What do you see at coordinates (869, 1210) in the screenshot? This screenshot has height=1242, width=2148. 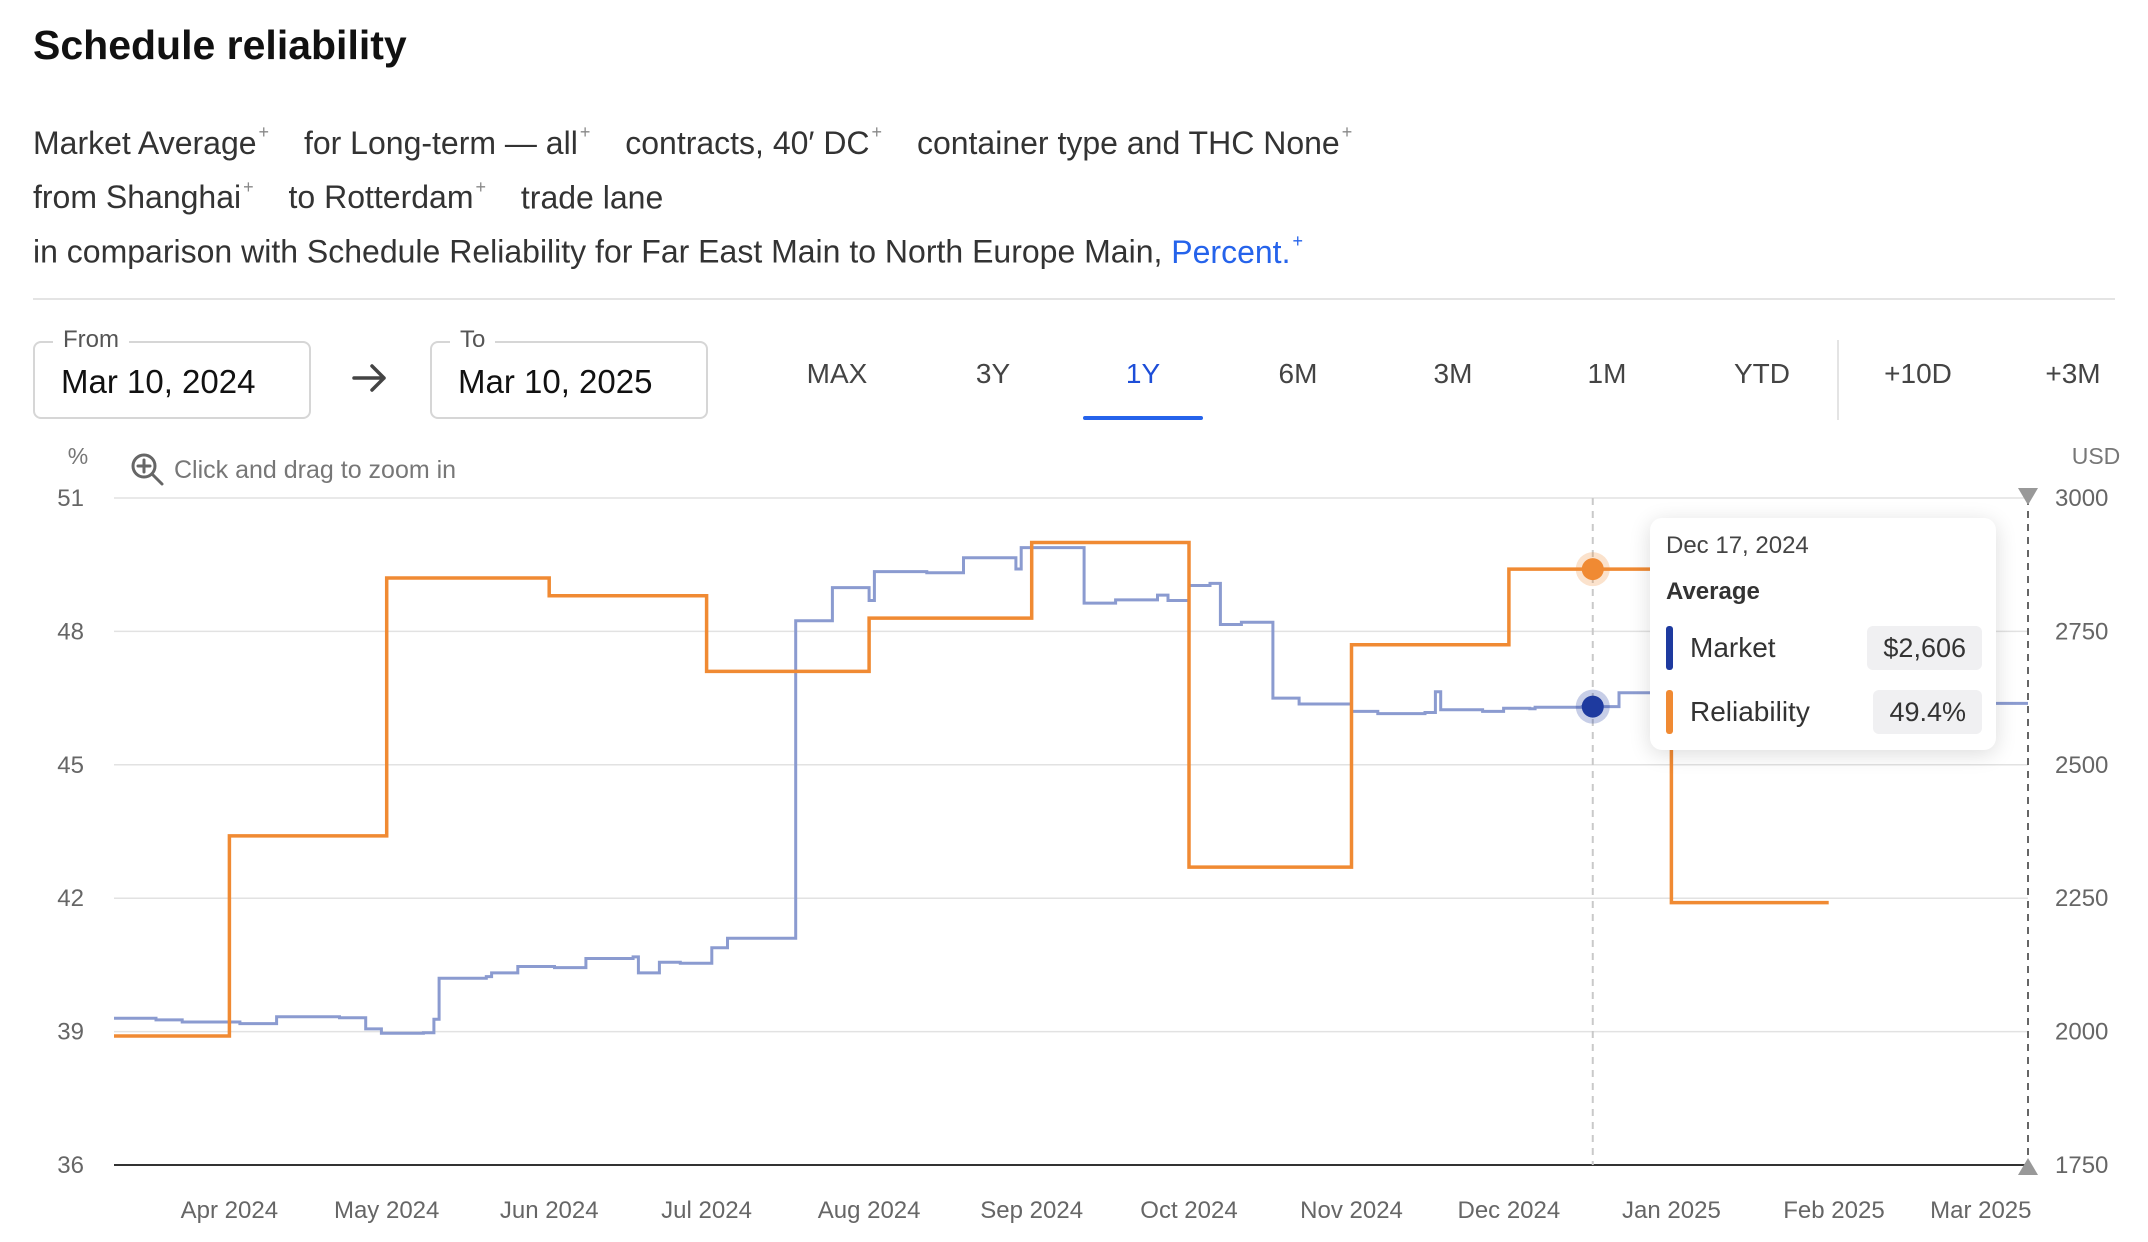 I see `x-tick-label: Aug 2024` at bounding box center [869, 1210].